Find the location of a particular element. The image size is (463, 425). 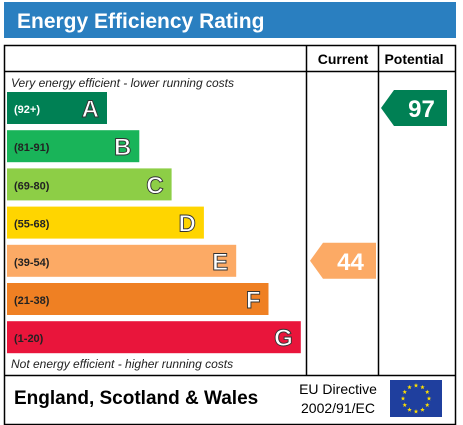

potential-rating-arrow is located at coordinates (414, 108).